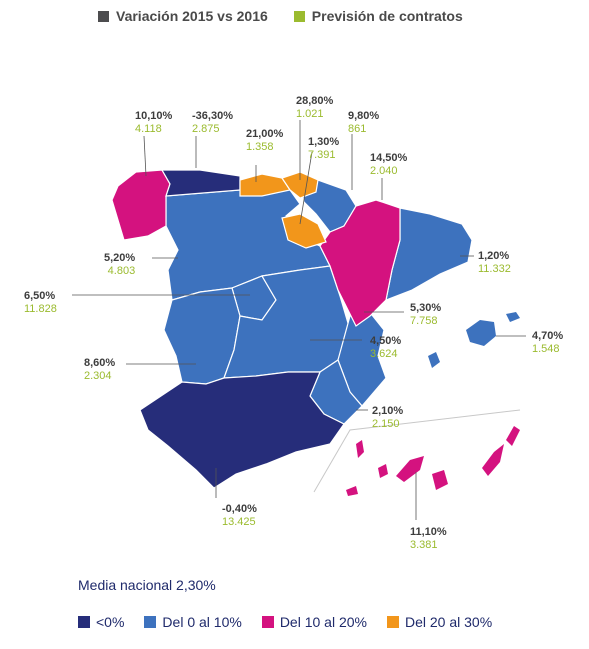  I want to click on castilla-leon-pct: 5,20%, so click(120, 258).